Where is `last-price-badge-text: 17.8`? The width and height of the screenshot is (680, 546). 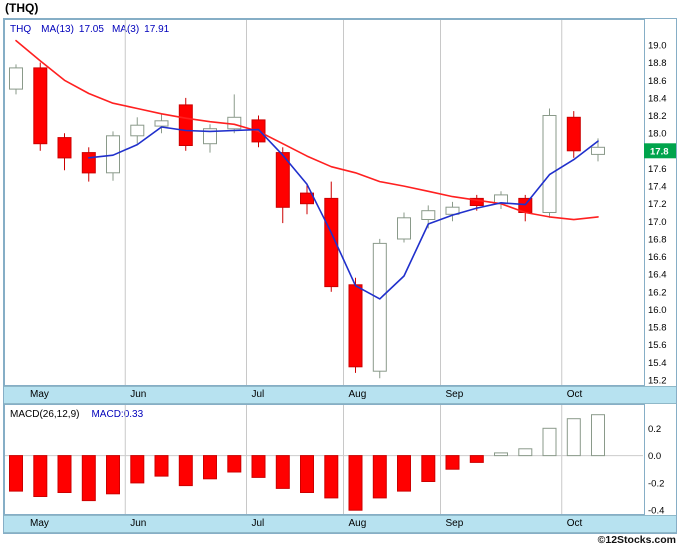
last-price-badge-text: 17.8 is located at coordinates (659, 151).